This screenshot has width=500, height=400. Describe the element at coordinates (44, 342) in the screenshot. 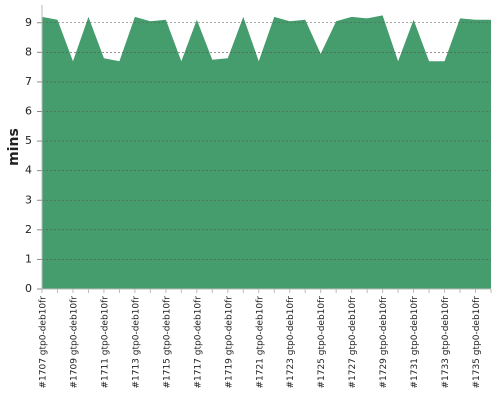

I see `x-tick-label: #1707 gtp0-deb10fr` at that location.